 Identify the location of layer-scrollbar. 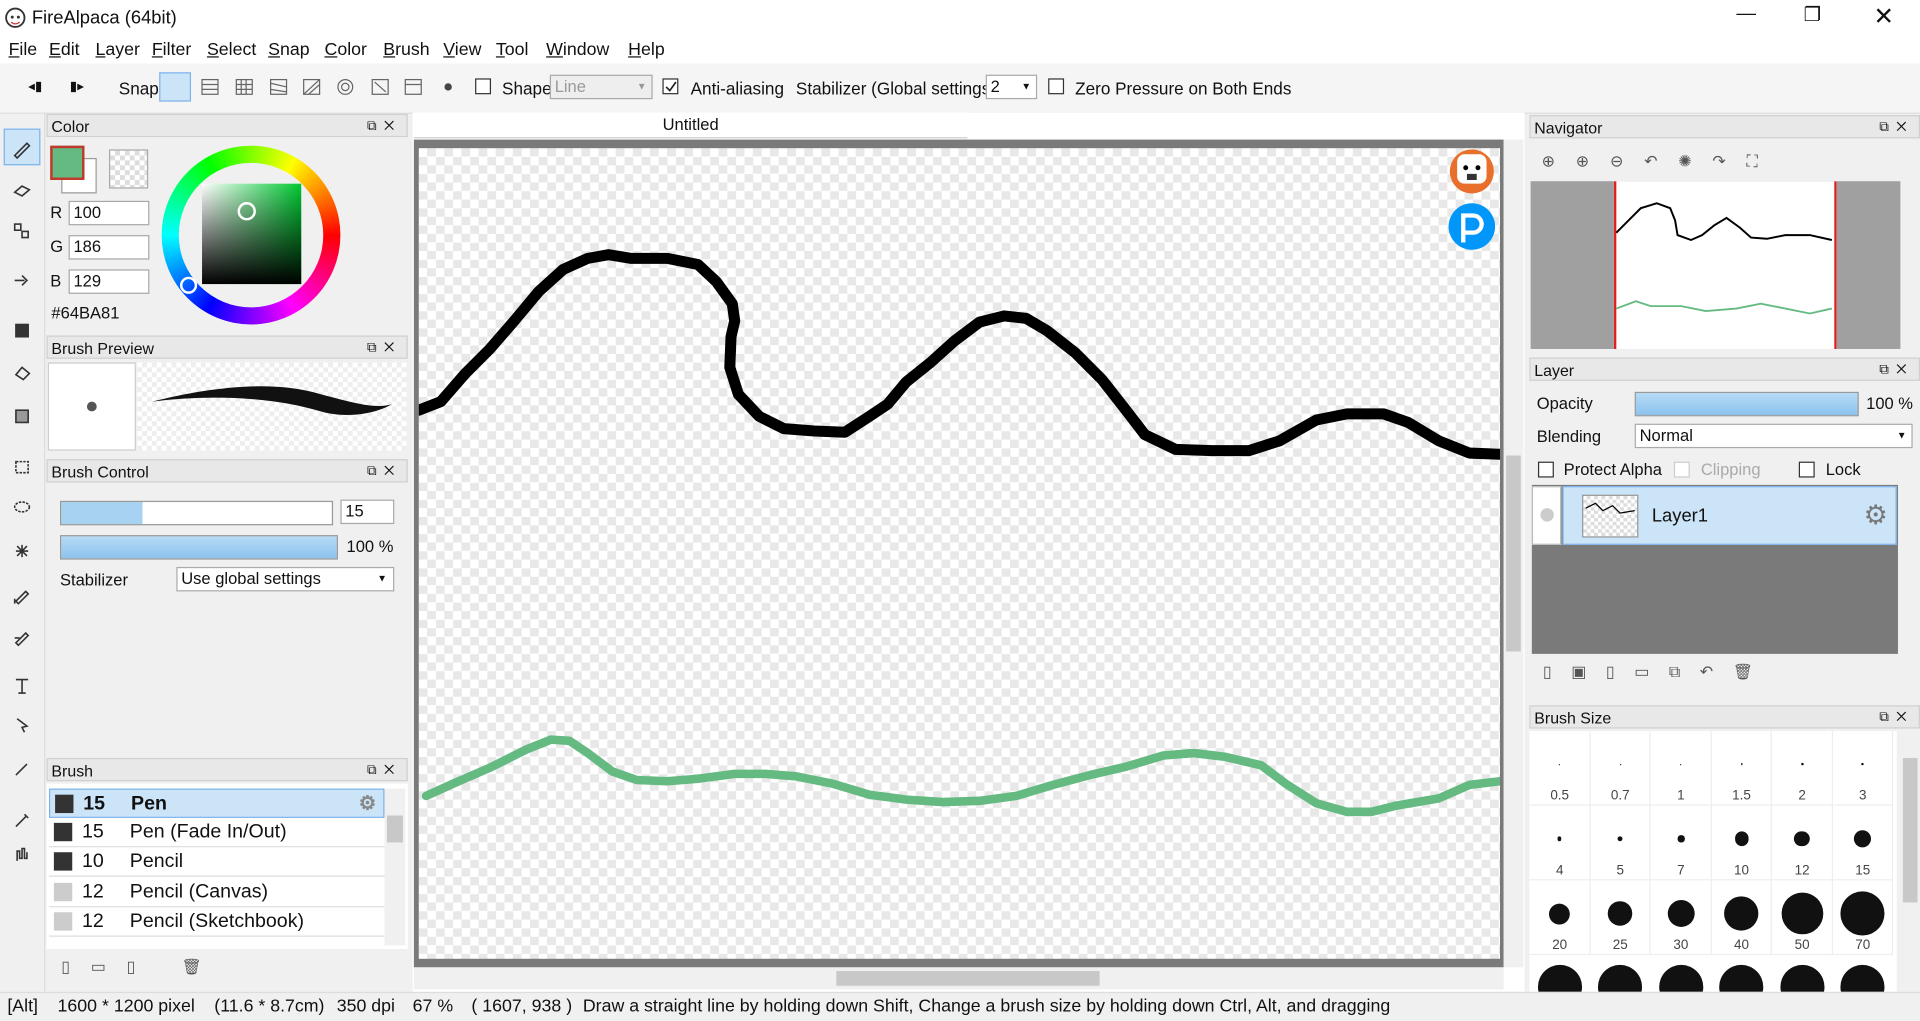
(1909, 569).